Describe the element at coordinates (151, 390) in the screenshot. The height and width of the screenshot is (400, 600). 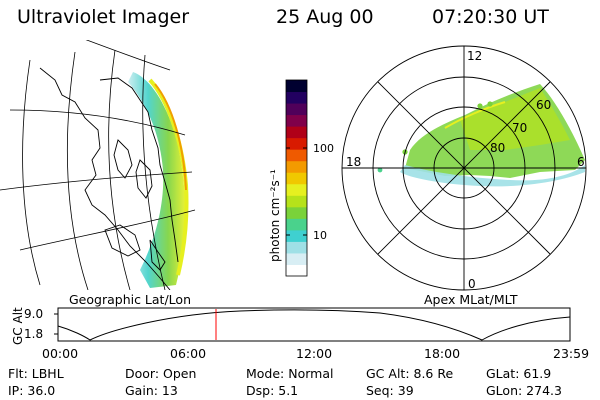
I see `status-gain: Gain: 13` at that location.